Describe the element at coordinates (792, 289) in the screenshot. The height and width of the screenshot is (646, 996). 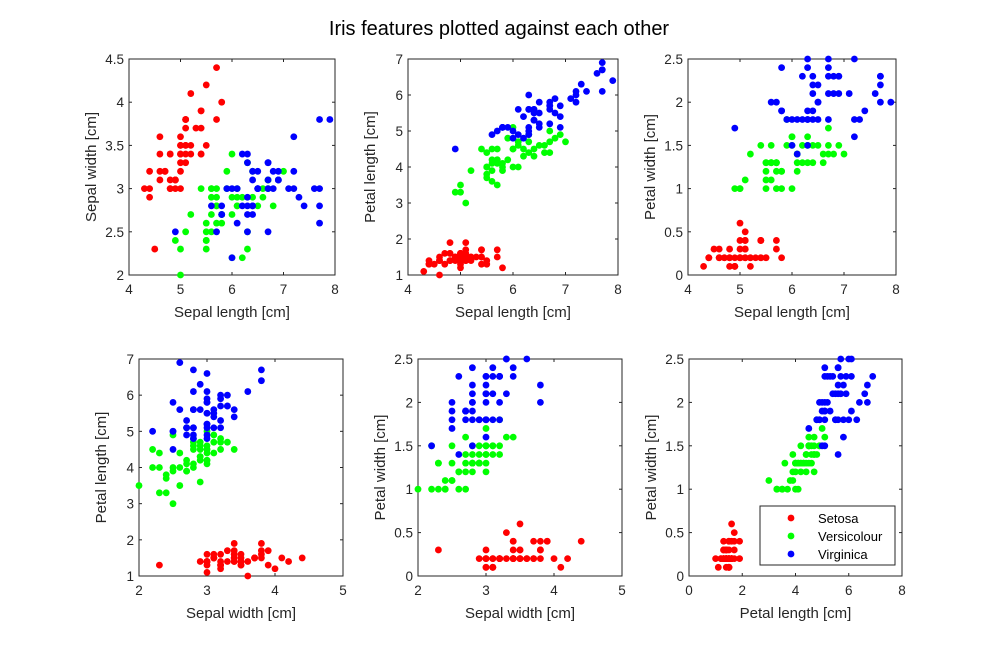
I see `x-tick-label: 6` at that location.